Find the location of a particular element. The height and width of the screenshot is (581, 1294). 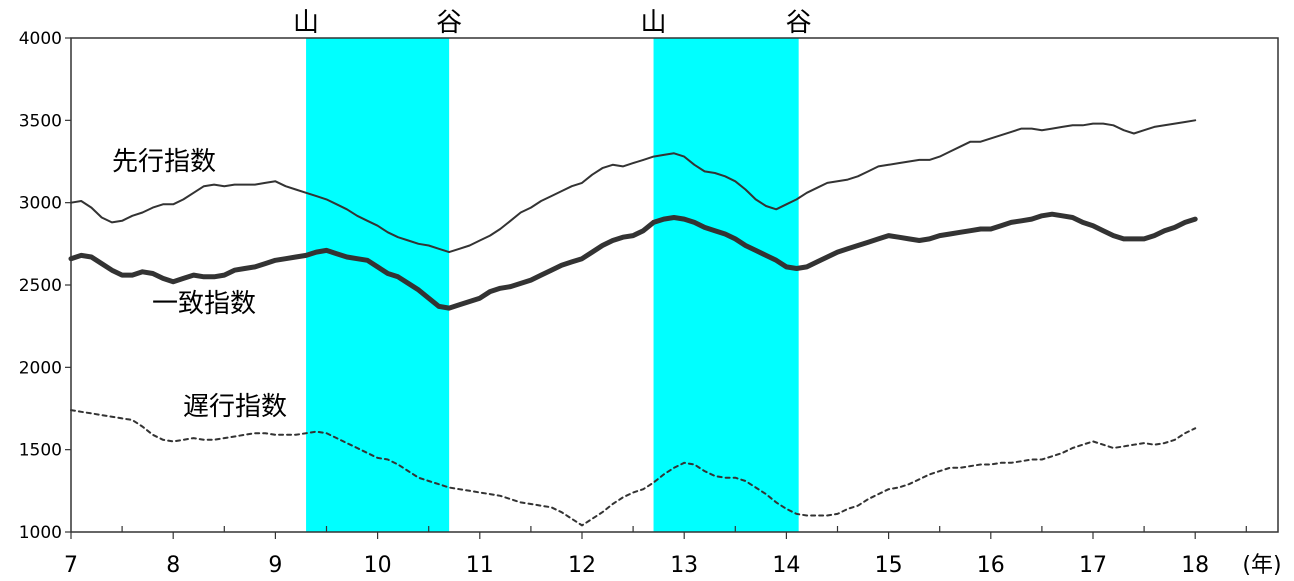

series-label: 先行指数 is located at coordinates (164, 162).